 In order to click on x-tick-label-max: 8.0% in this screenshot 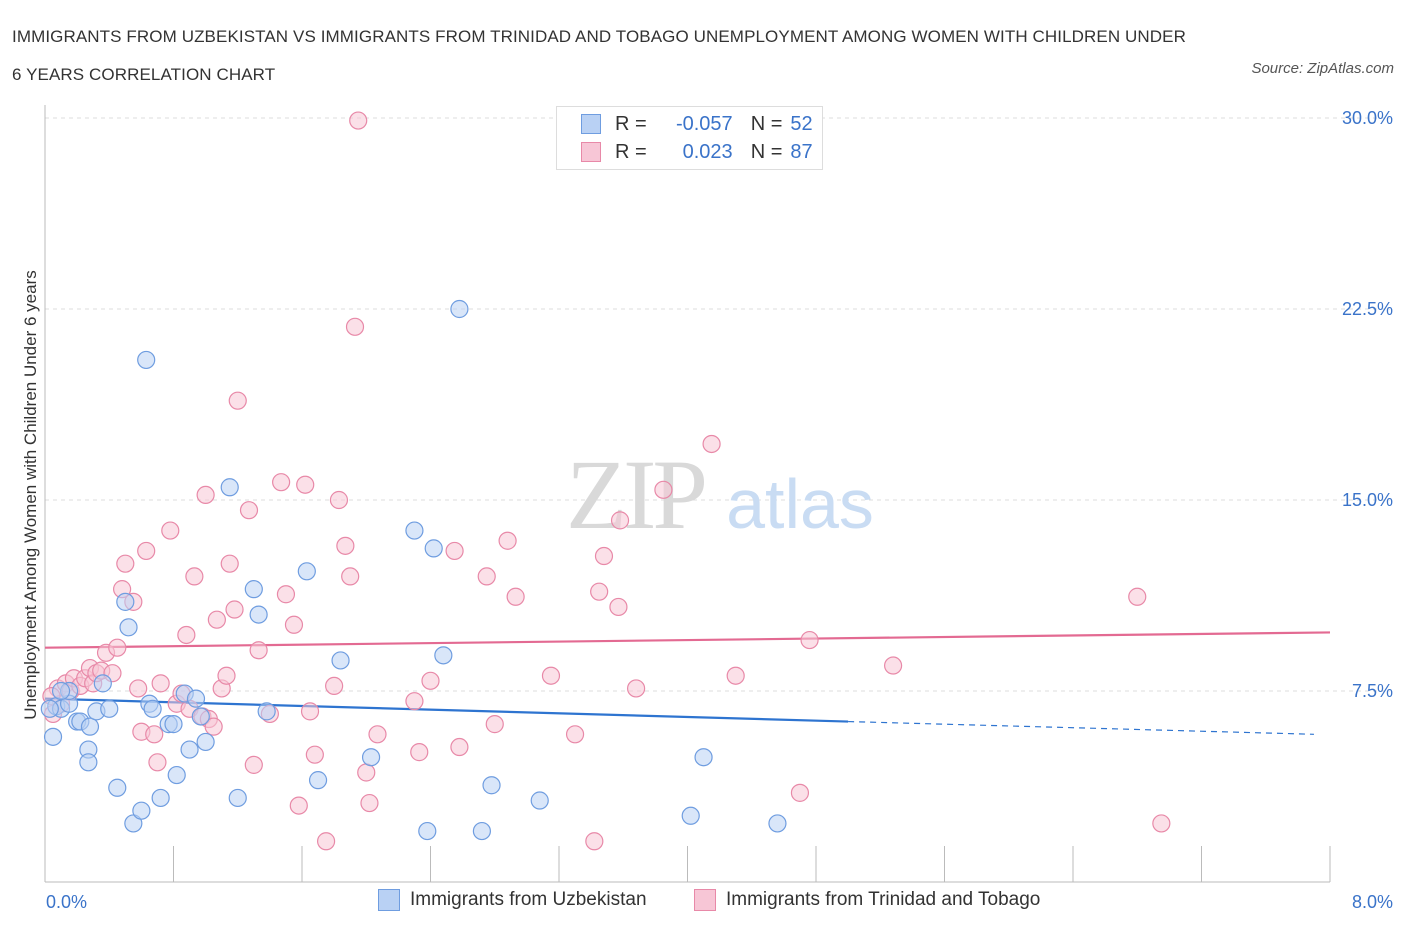, I will do `click(1372, 902)`.